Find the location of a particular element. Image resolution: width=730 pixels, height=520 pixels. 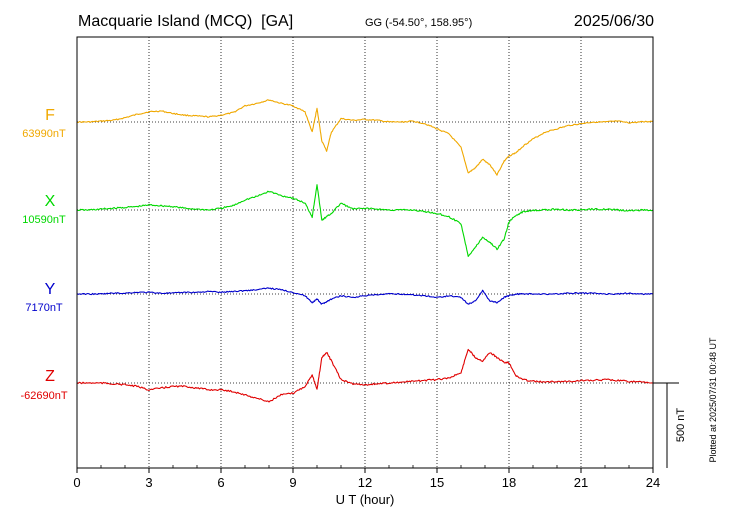

trace-x is located at coordinates (365, 220).